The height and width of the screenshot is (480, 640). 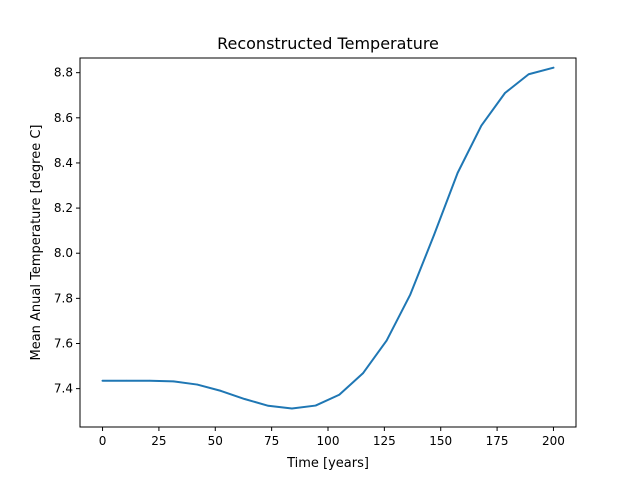 What do you see at coordinates (36, 242) in the screenshot?
I see `y-axis-label: Mean Anual Temperature [degree C]` at bounding box center [36, 242].